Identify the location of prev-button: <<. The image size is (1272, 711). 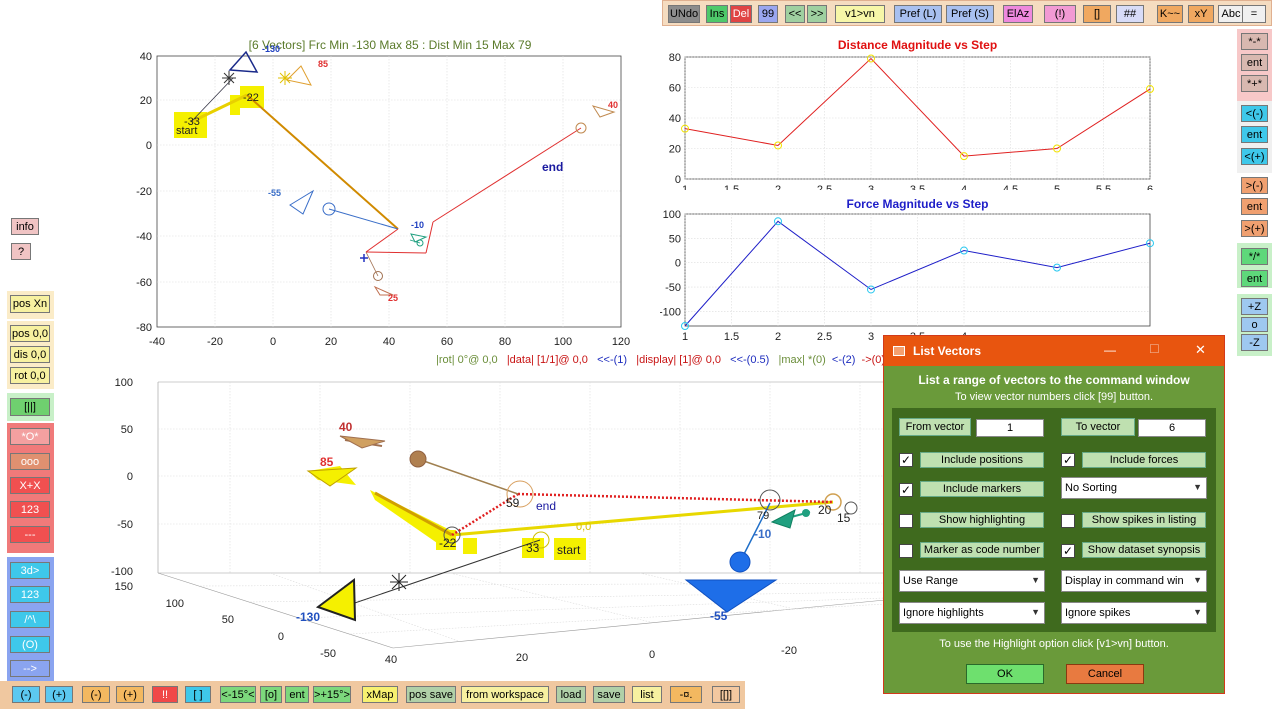
(795, 14).